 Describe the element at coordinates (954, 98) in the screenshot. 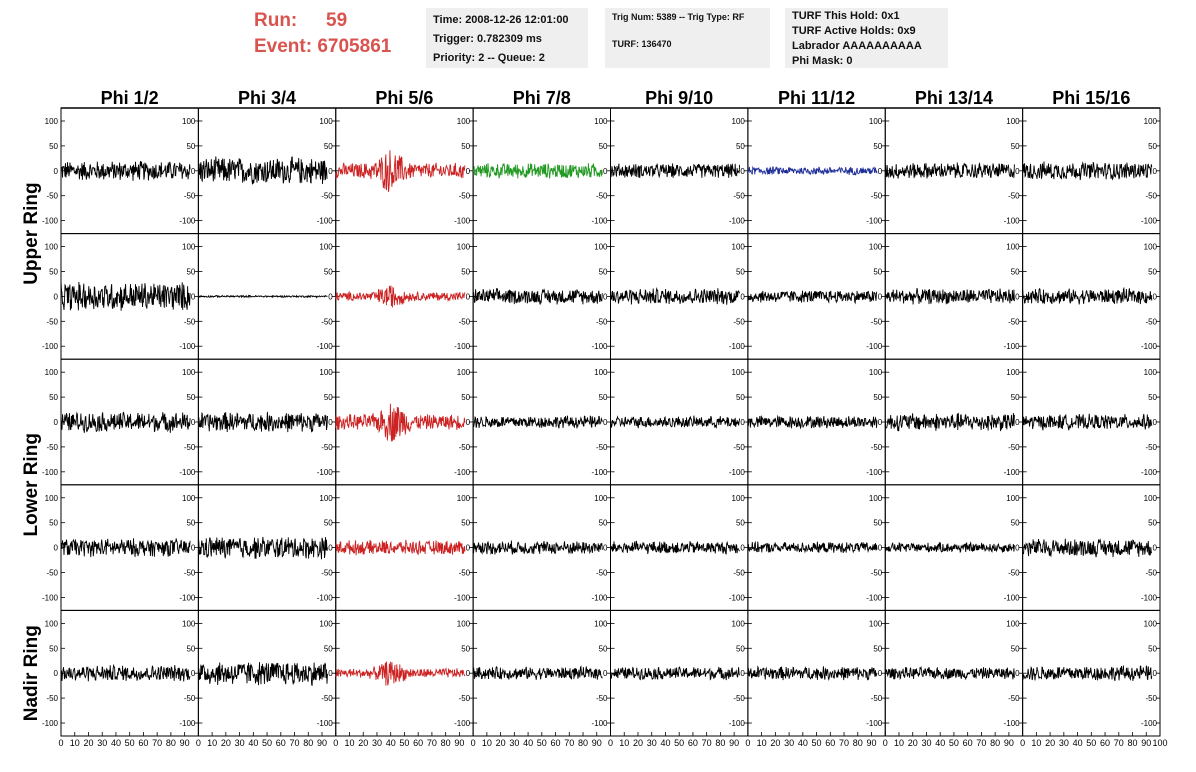

I see `column-label: Phi 13/14` at that location.